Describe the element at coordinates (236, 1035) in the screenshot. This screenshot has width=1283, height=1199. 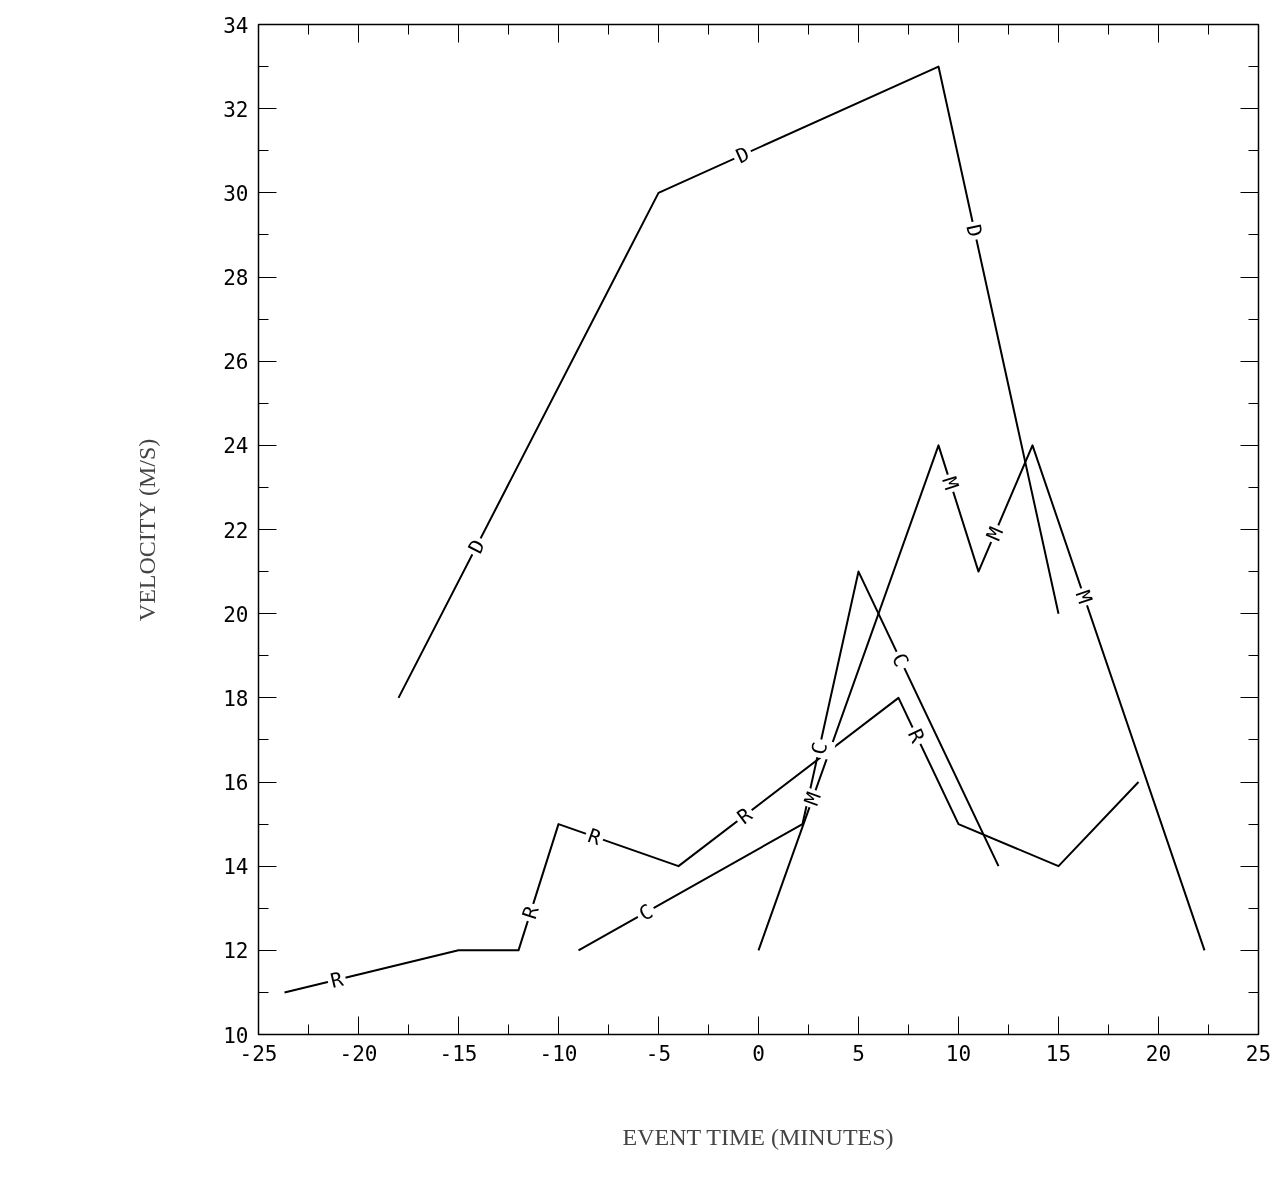
I see `y-tick-label: 10` at that location.